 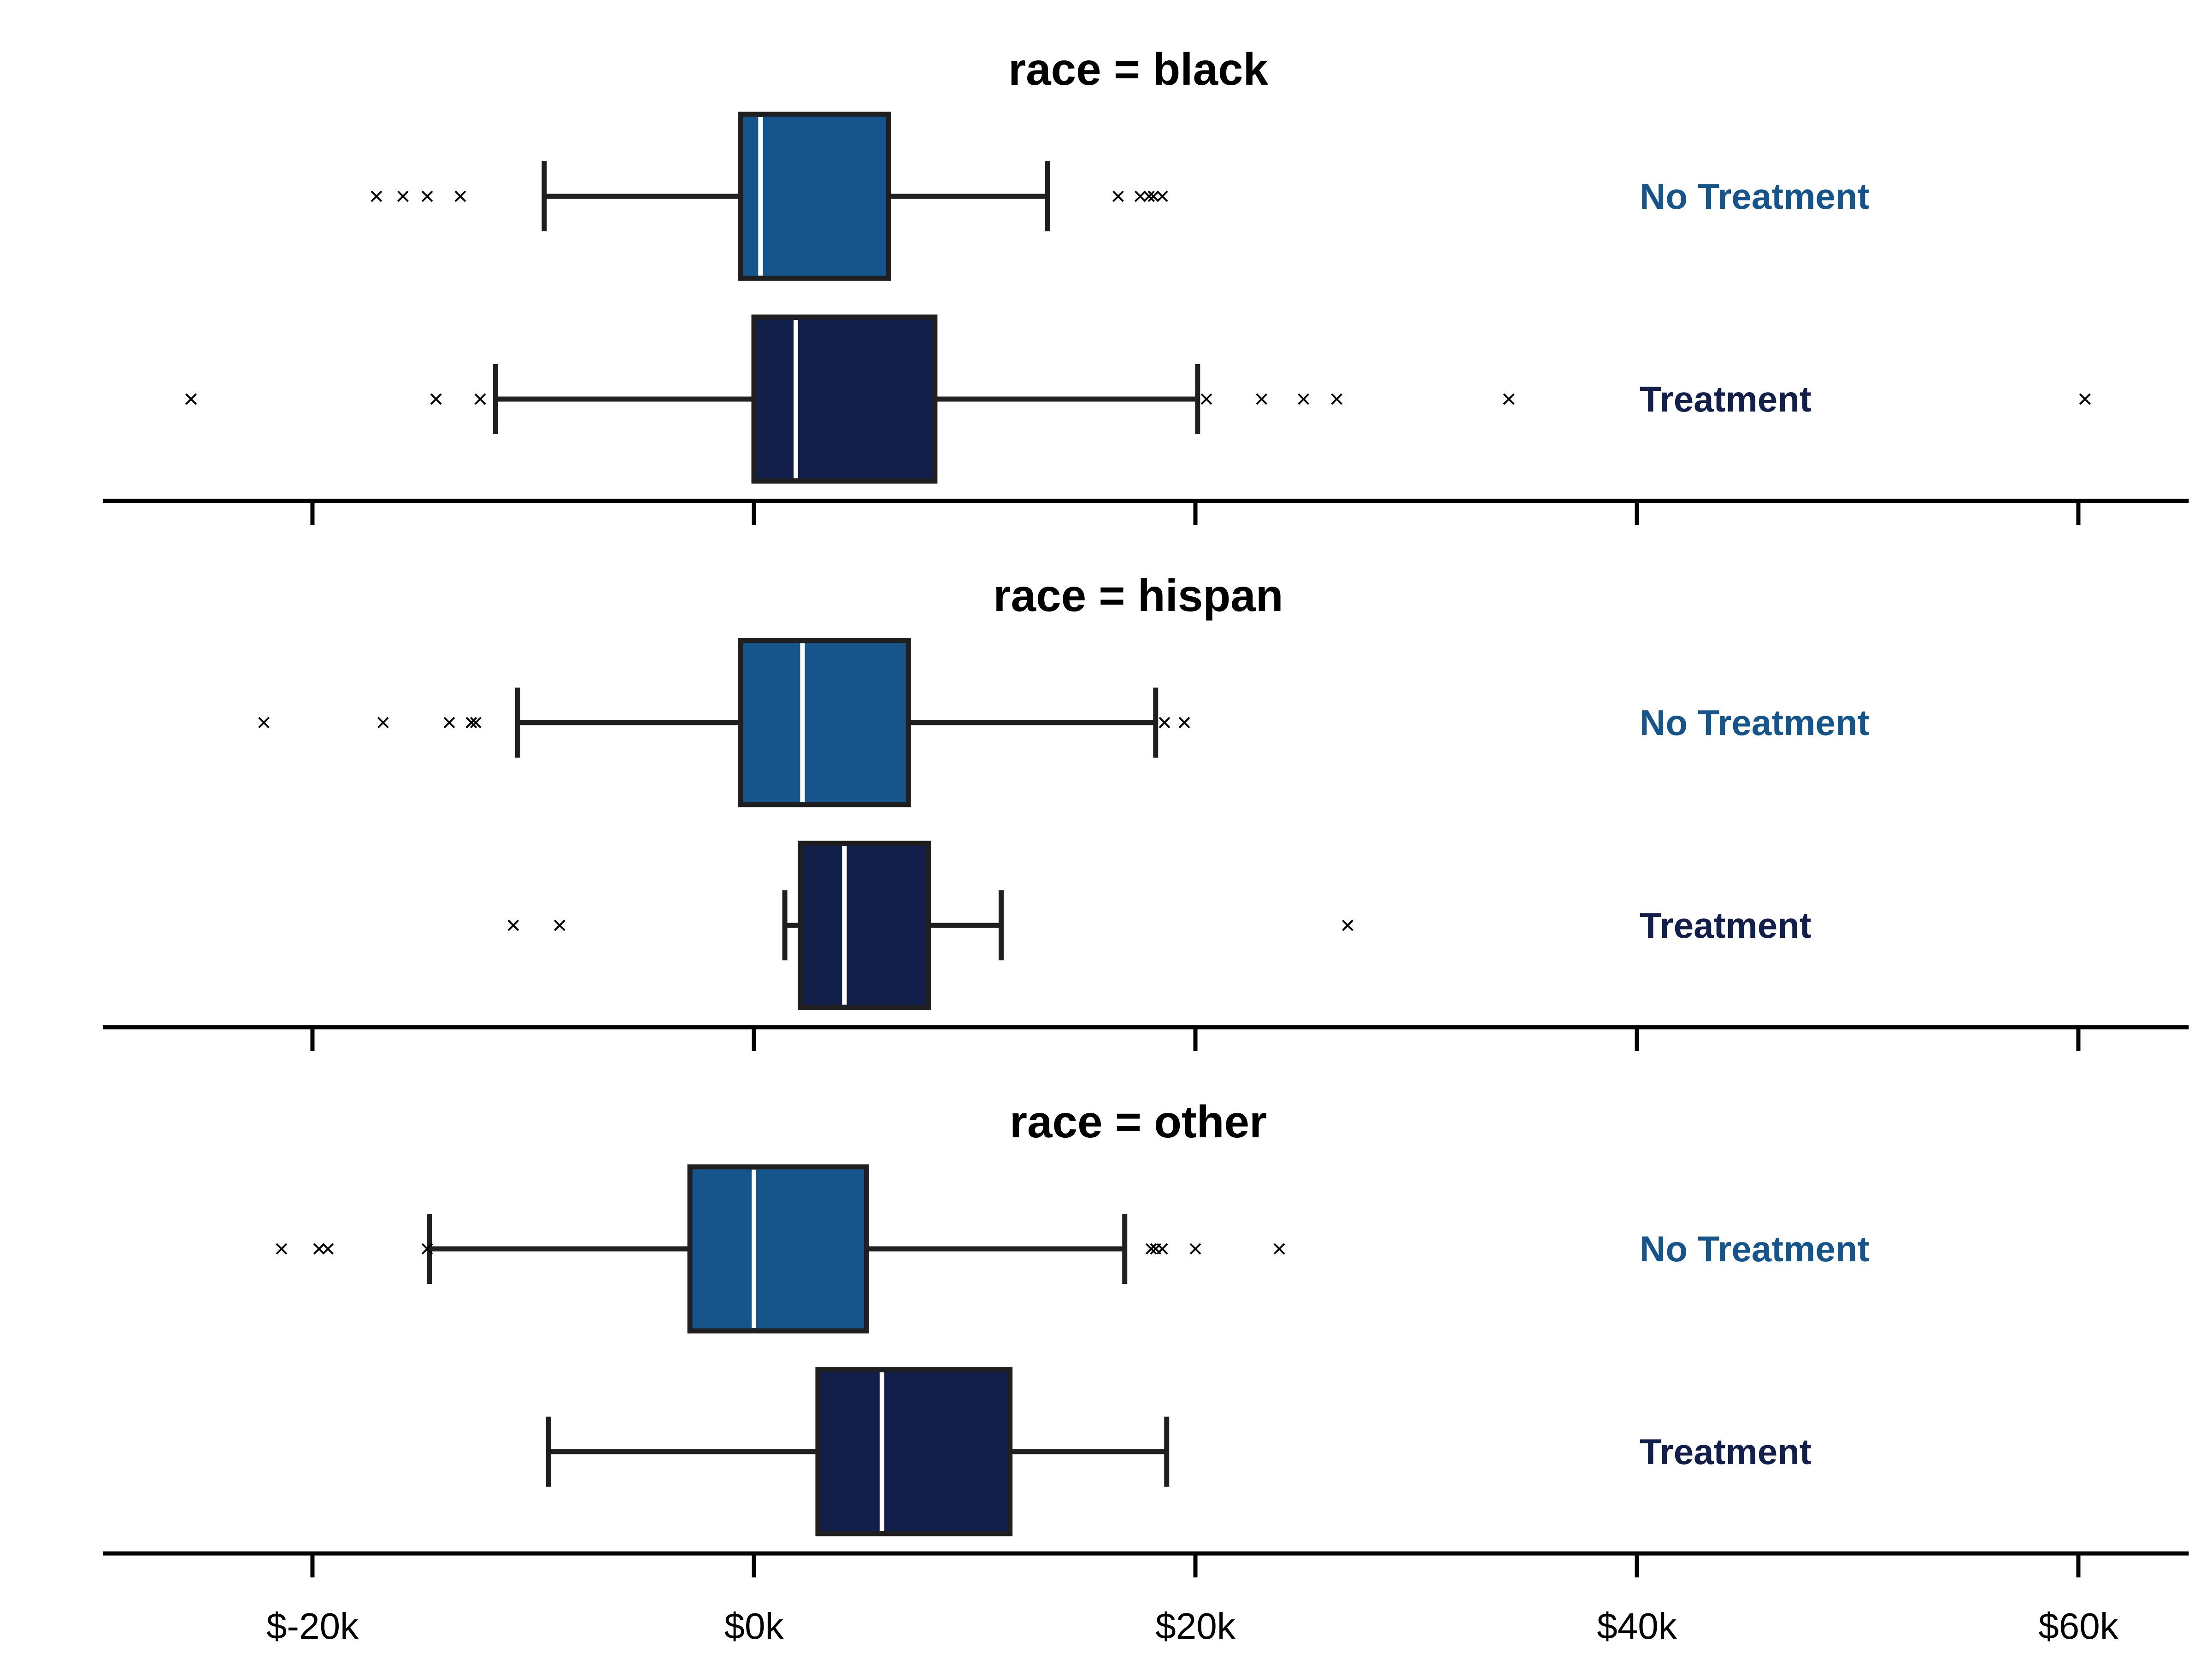 I want to click on panel-title: race = other, so click(x=1138, y=1121).